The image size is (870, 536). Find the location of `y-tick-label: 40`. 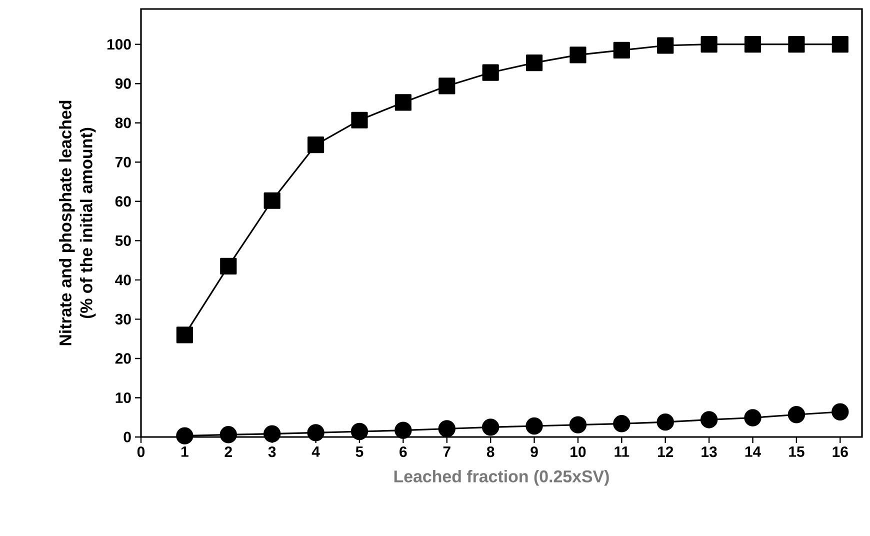

y-tick-label: 40 is located at coordinates (123, 280).